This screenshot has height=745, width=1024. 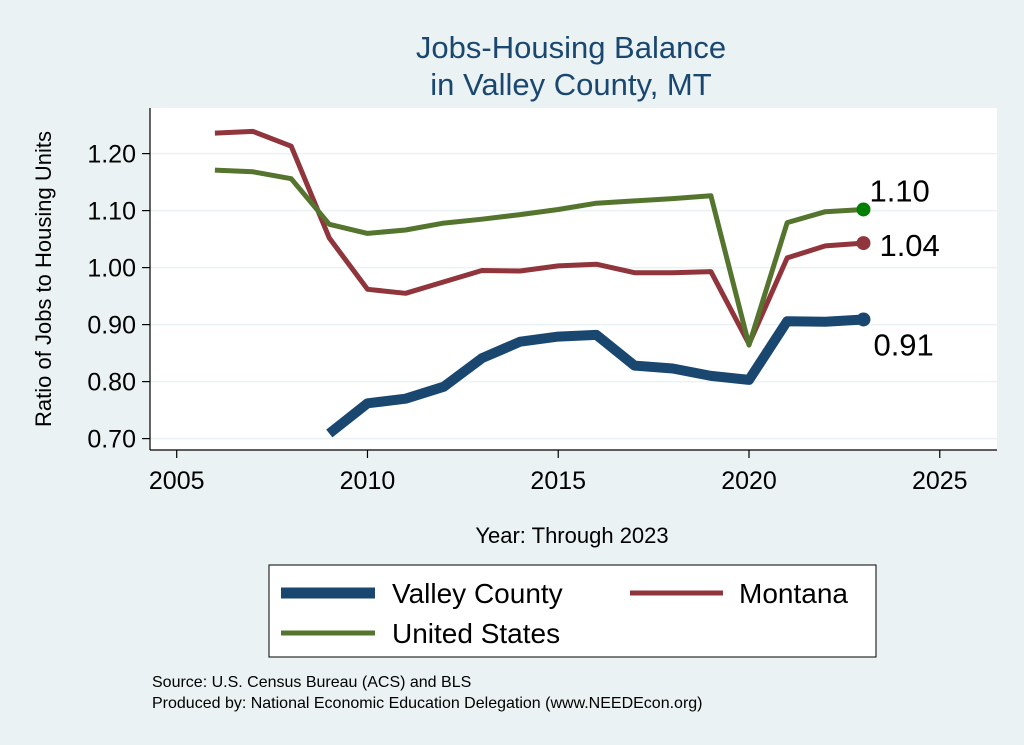 What do you see at coordinates (558, 481) in the screenshot?
I see `x-tick-label: 2015` at bounding box center [558, 481].